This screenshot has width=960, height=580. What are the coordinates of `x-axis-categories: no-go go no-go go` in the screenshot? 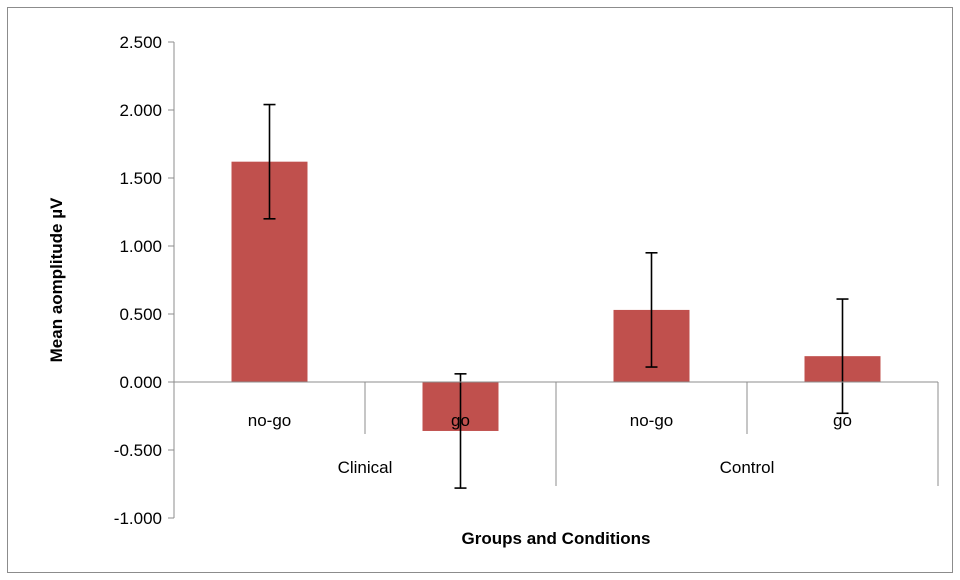 It's located at (550, 420).